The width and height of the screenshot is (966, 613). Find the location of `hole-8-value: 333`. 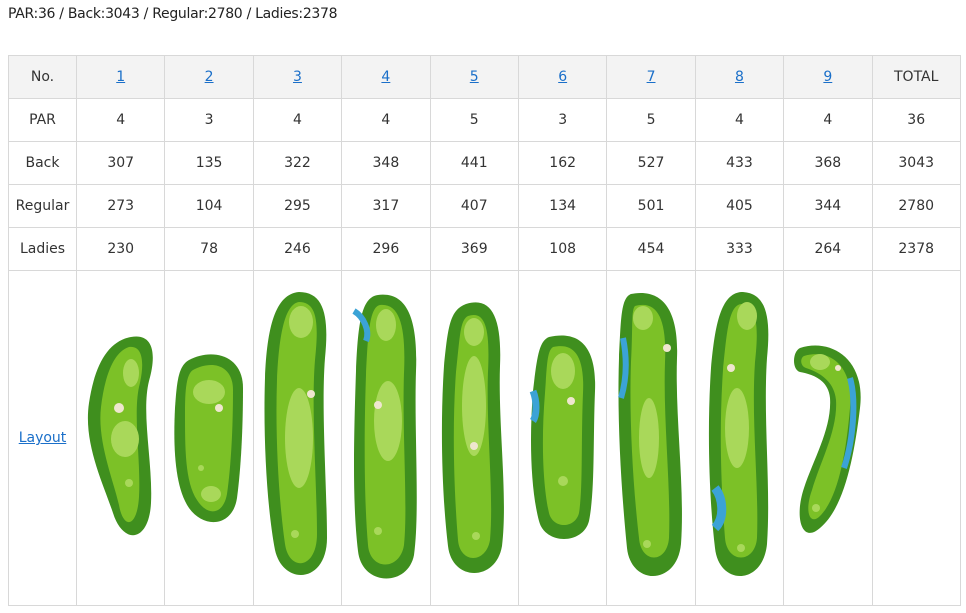

hole-8-value: 333 is located at coordinates (739, 249).